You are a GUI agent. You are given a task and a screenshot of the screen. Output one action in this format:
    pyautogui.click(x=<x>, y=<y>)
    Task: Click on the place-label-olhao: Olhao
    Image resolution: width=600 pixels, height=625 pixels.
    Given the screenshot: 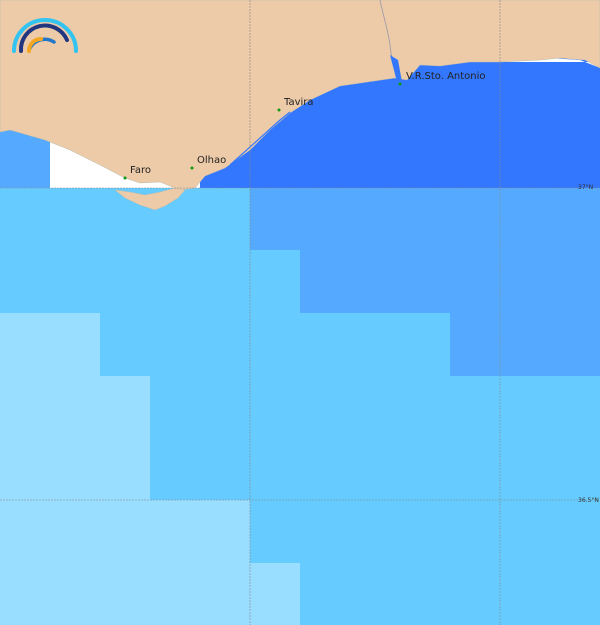 What is the action you would take?
    pyautogui.click(x=211, y=160)
    